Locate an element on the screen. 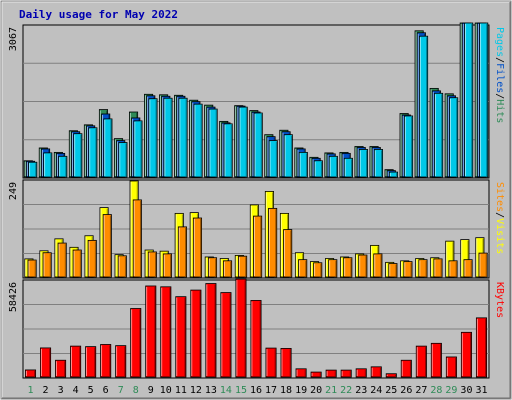  legend-sep: / is located at coordinates (499, 215).